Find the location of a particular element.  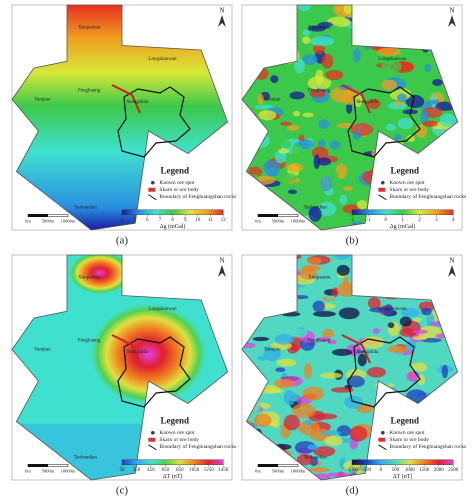

anomaly is located at coordinates (100, 275).